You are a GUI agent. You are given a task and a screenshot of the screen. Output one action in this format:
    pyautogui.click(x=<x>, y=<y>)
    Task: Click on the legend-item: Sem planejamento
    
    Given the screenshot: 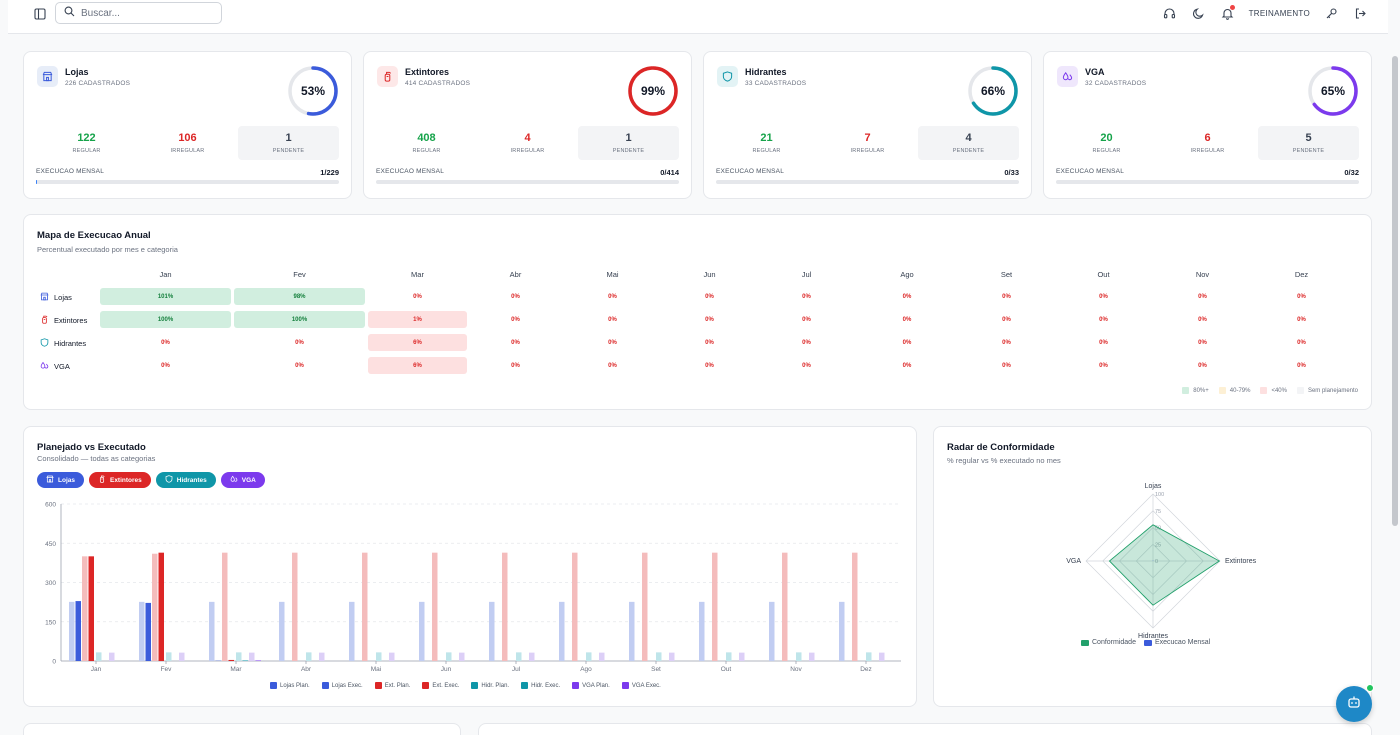 What is the action you would take?
    pyautogui.click(x=1327, y=390)
    